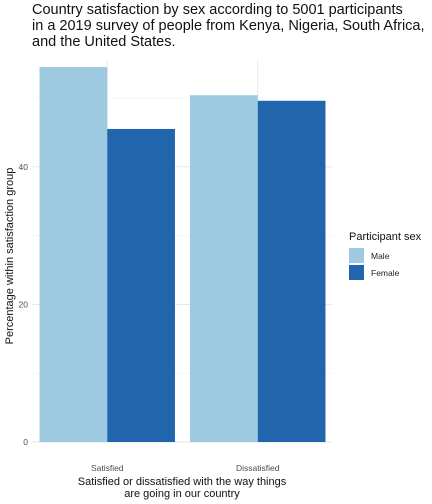 The height and width of the screenshot is (504, 432). I want to click on y-axis-title: Percentage within satisfaction group, so click(10, 256).